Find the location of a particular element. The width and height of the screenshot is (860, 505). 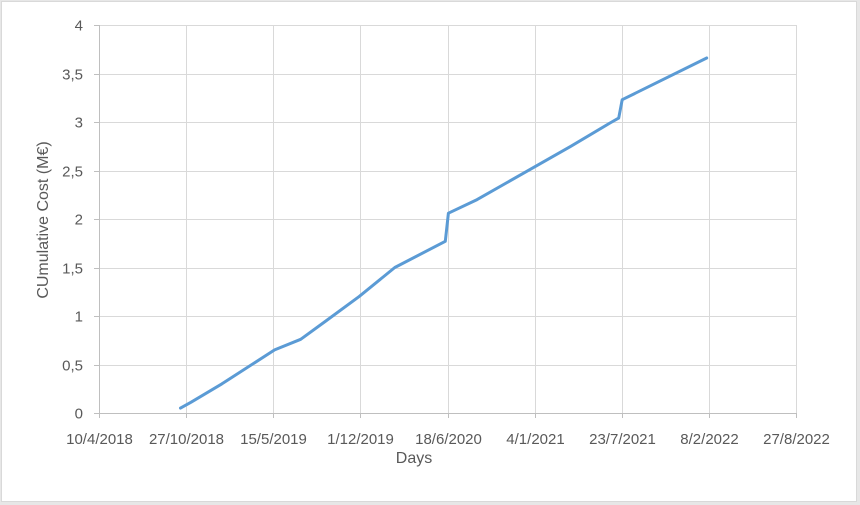

y-tick-label: 0 is located at coordinates (79, 414).